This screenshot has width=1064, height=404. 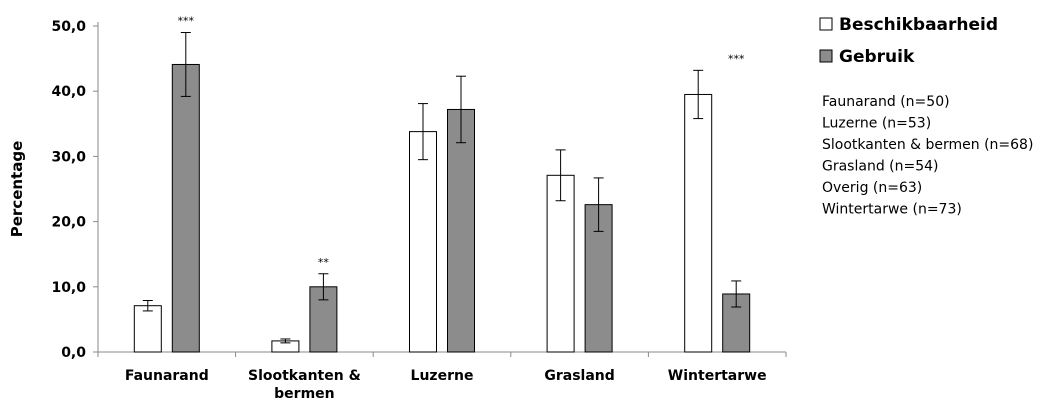 What do you see at coordinates (68, 92) in the screenshot?
I see `y-tick-label: 40,0` at bounding box center [68, 92].